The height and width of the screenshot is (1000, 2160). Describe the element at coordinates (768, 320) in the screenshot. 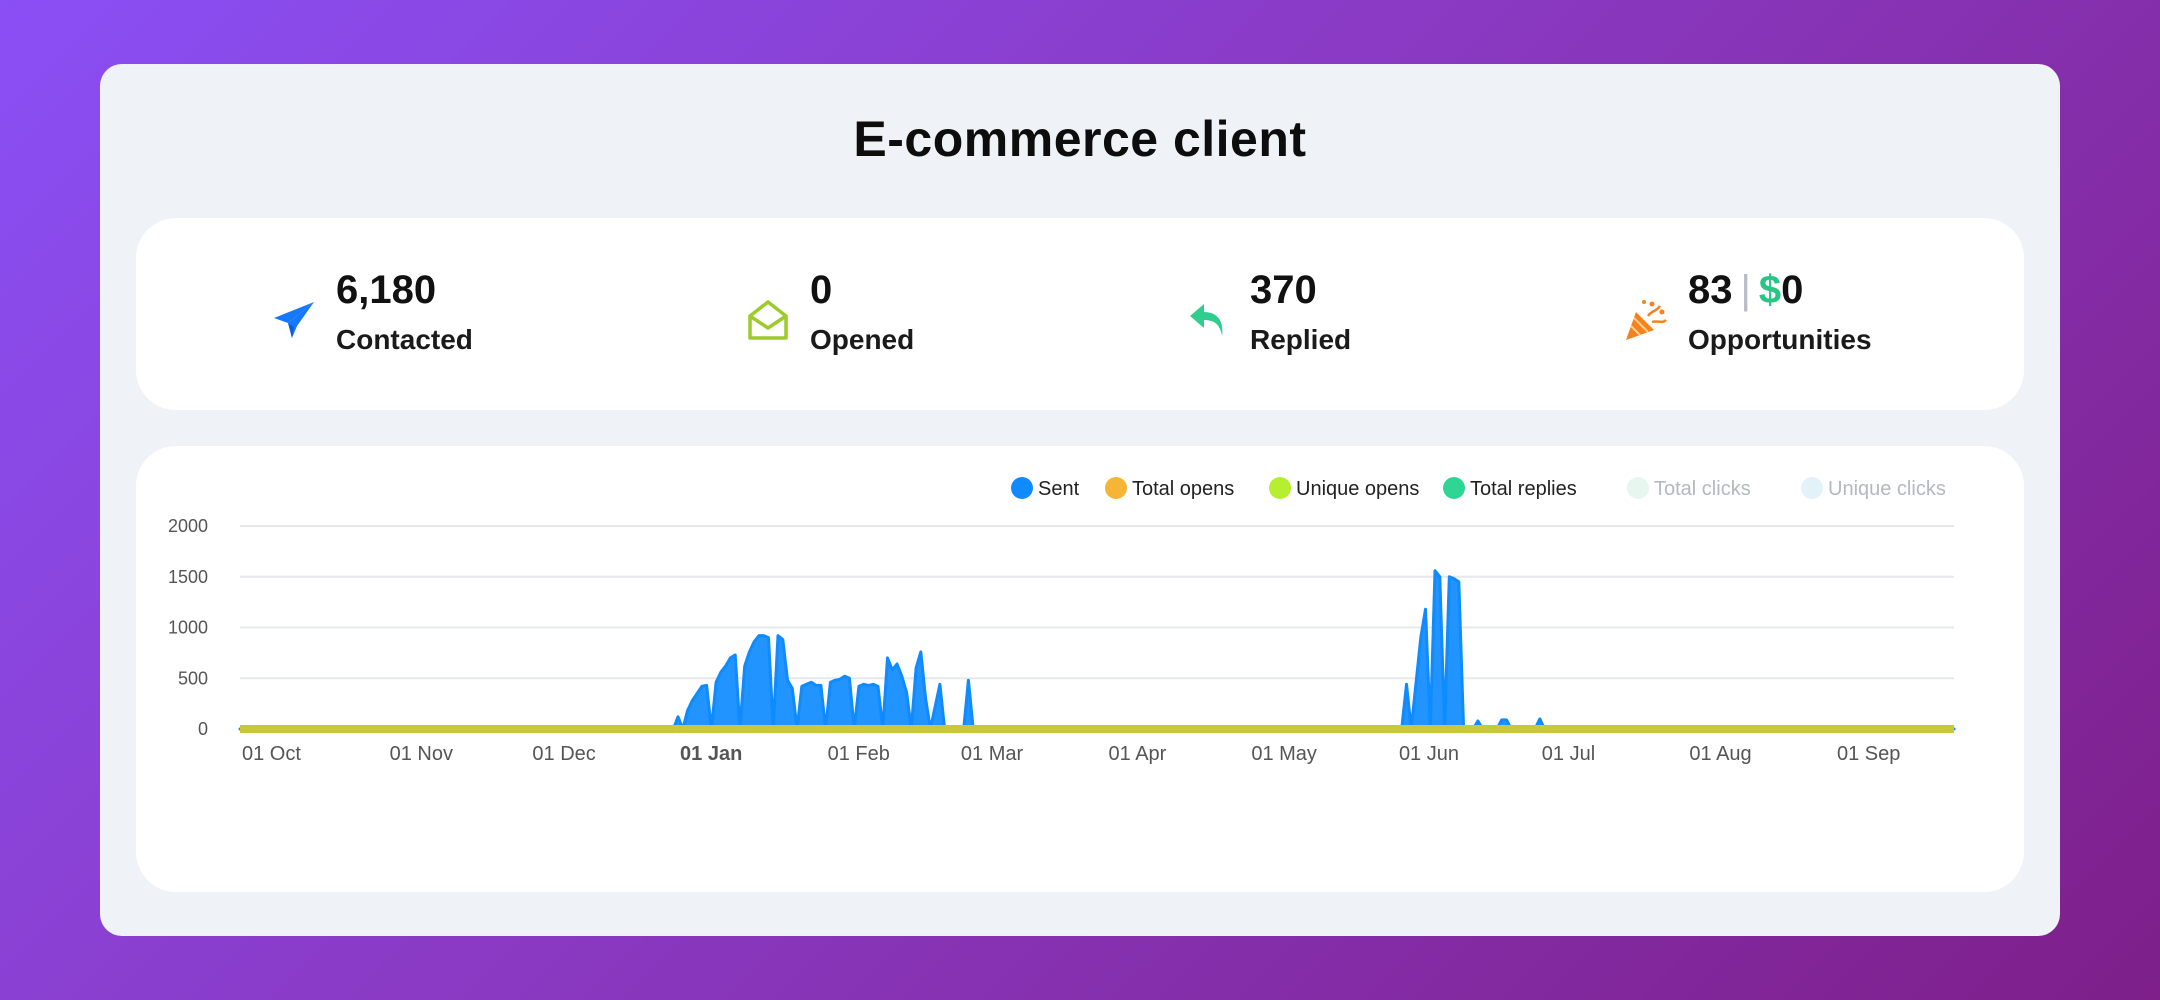

I see `open-envelope-icon` at that location.